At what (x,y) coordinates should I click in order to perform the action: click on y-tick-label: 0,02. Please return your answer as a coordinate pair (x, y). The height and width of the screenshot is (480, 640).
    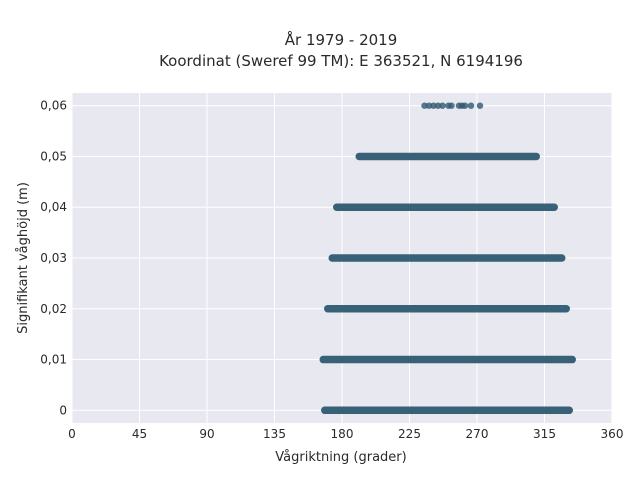
    Looking at the image, I should click on (53, 309).